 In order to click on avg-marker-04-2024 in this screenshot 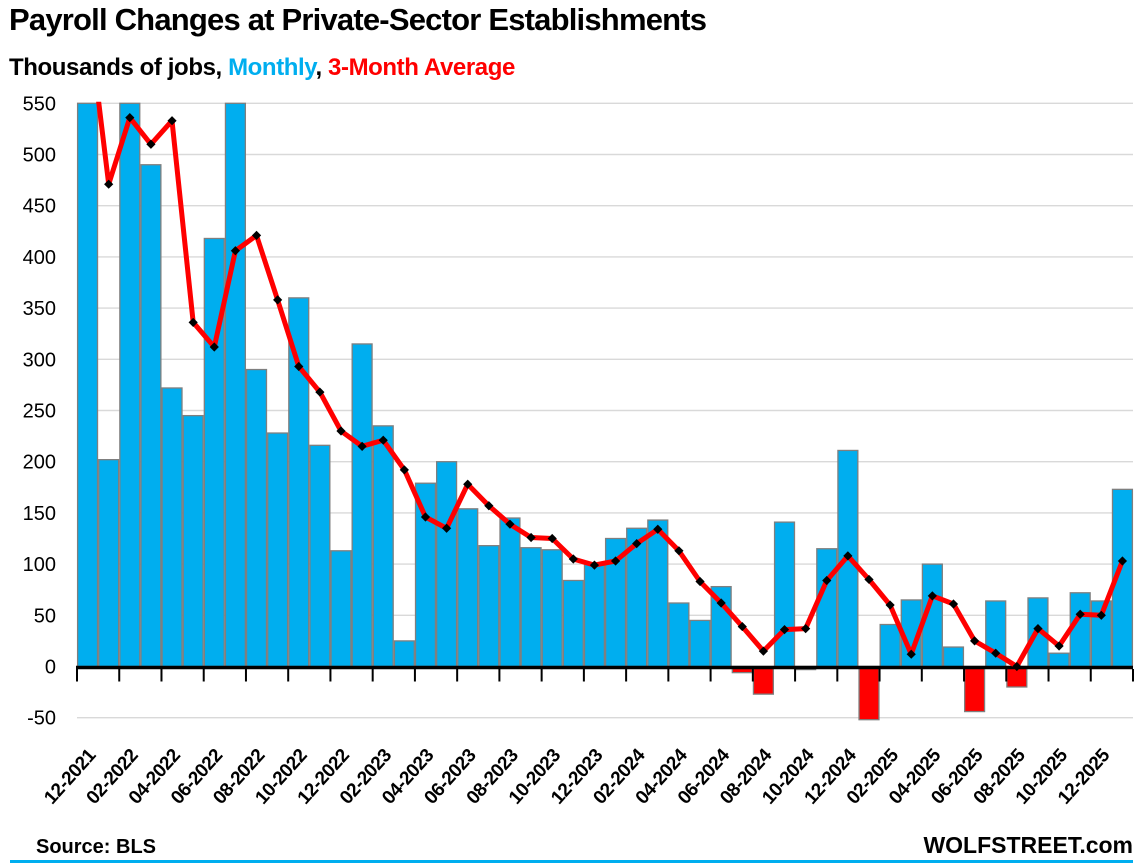, I will do `click(679, 551)`.